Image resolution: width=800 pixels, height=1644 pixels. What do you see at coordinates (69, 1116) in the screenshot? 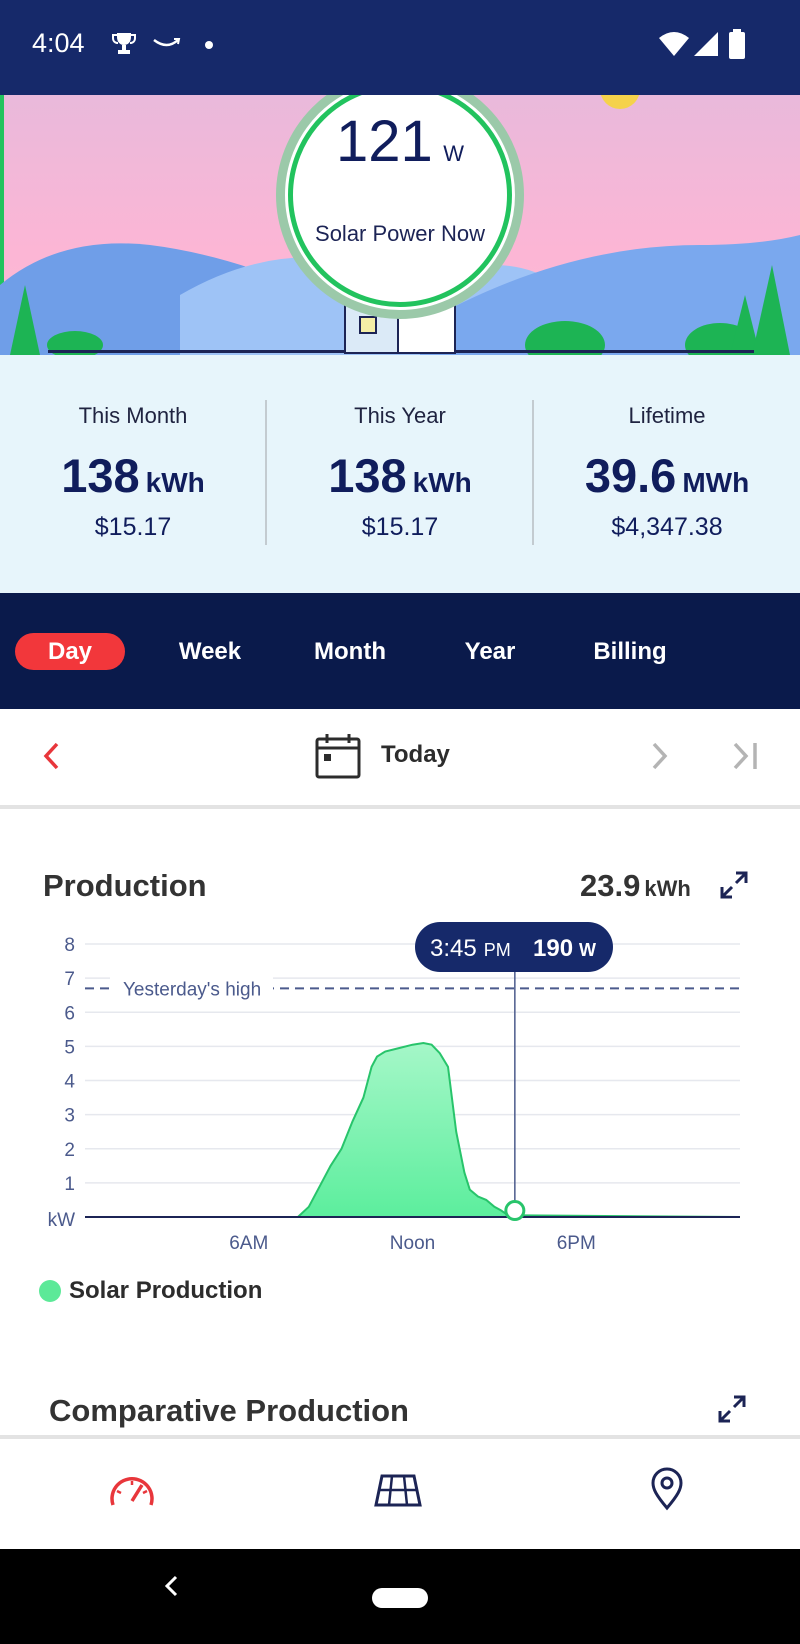
I see `y-tick-label: 3` at bounding box center [69, 1116].